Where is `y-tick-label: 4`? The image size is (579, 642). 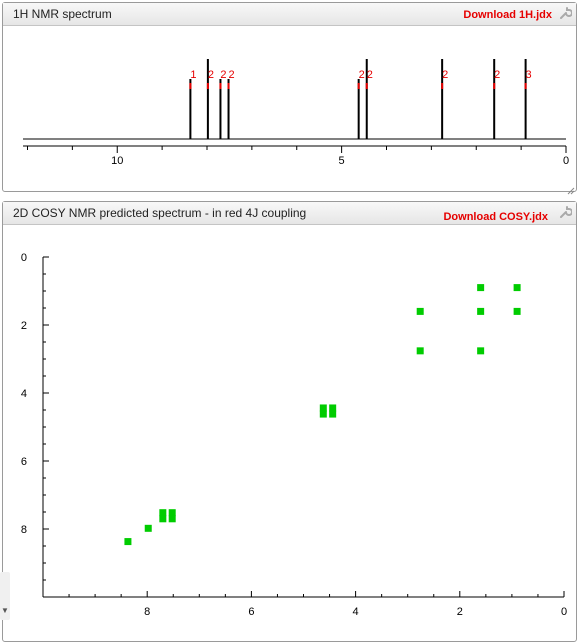 y-tick-label: 4 is located at coordinates (24, 394).